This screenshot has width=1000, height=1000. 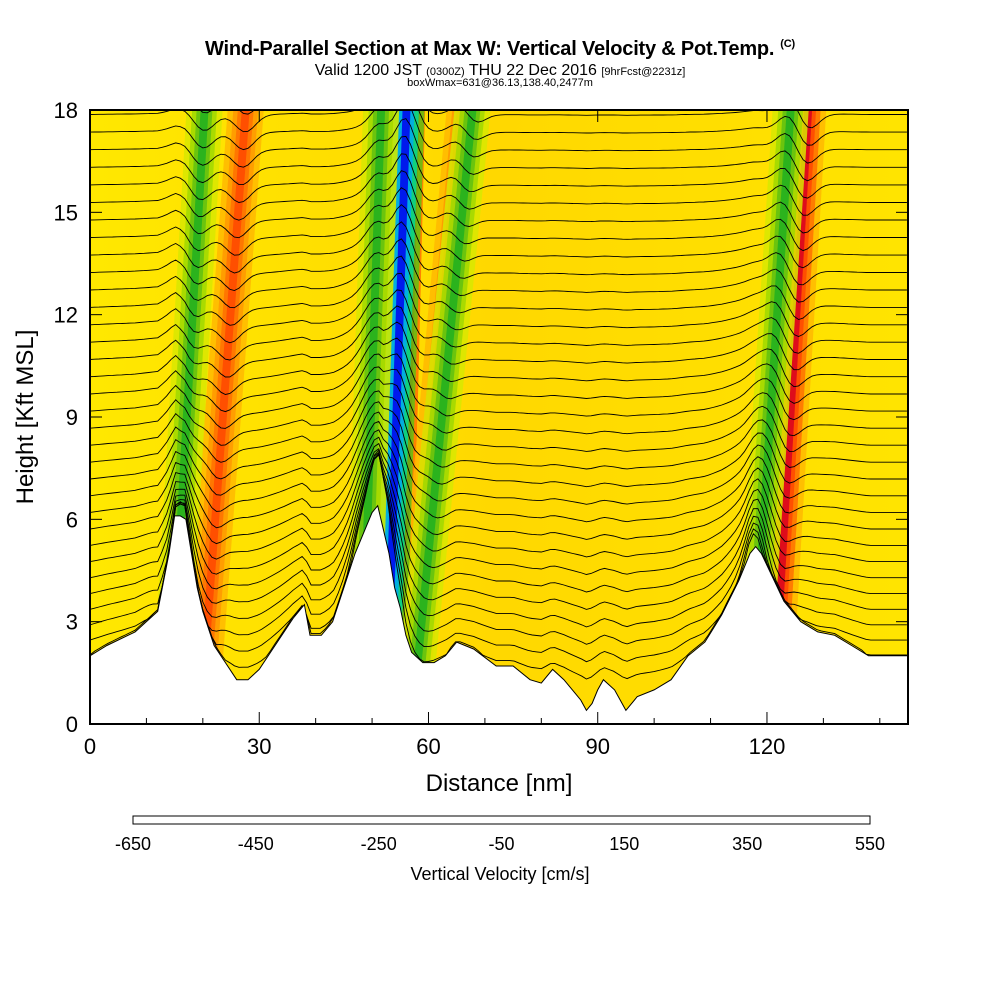 I want to click on colorbar-label: Vertical Velocity [cm/s], so click(x=499, y=874).